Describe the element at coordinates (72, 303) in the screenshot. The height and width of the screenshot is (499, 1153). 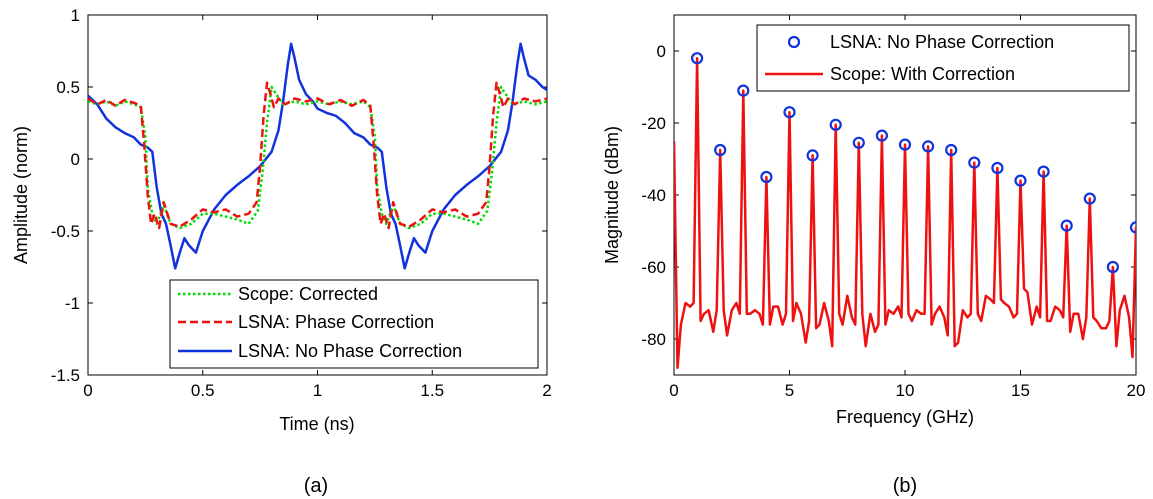
I see `y-tick-label-a-1: -1` at that location.